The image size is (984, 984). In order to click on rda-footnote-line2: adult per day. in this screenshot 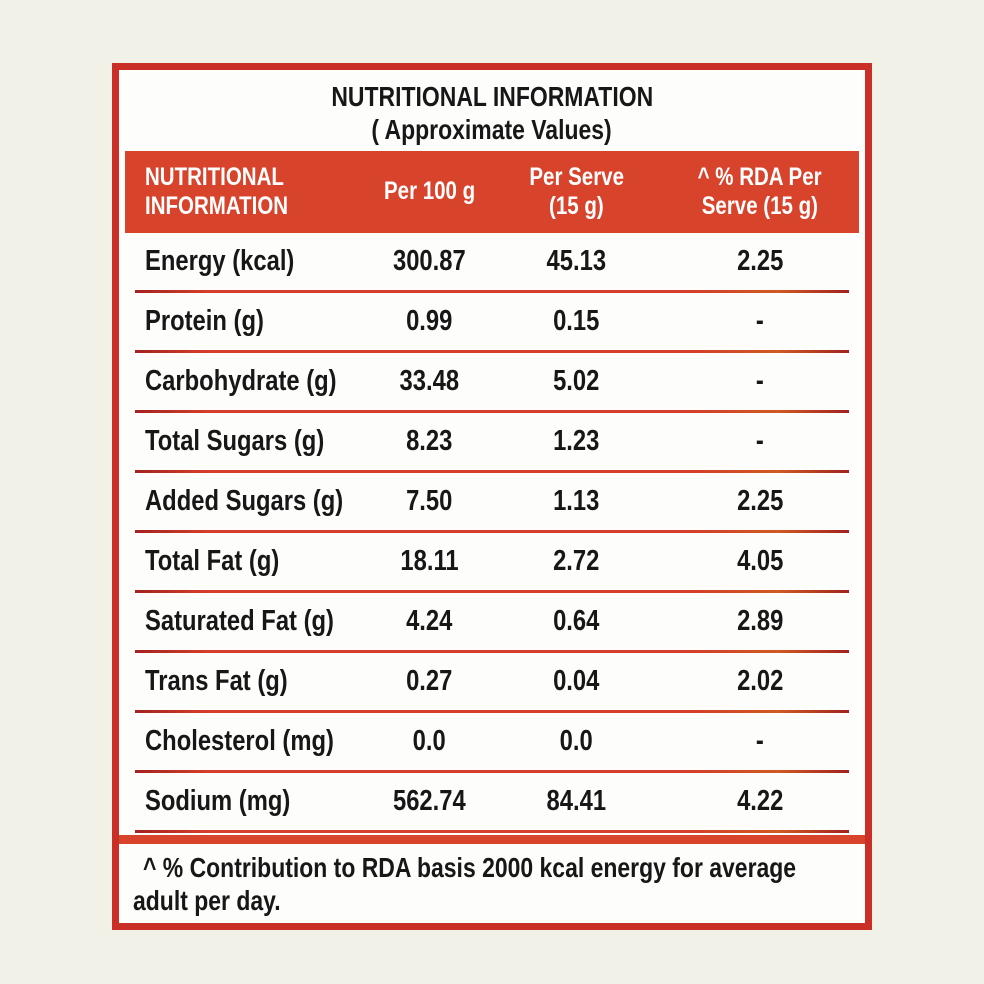, I will do `click(207, 900)`.